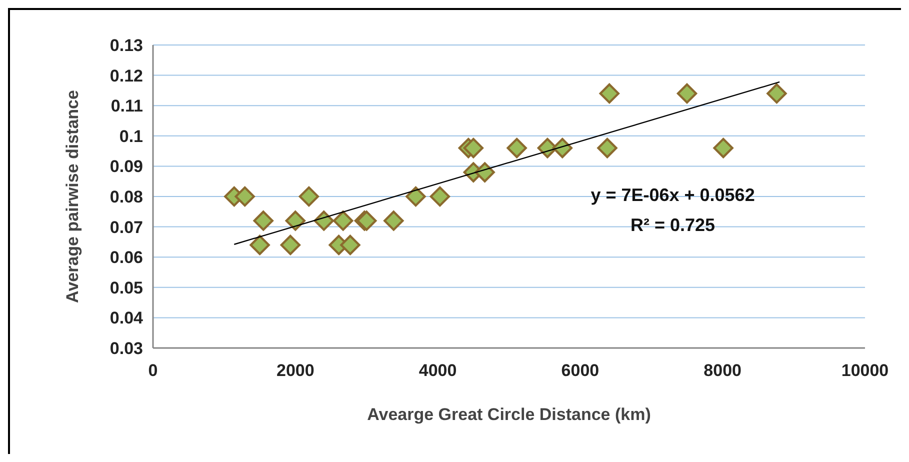  What do you see at coordinates (509, 414) in the screenshot?
I see `x-axis-title: Avearge Great Circle Distance (km)` at bounding box center [509, 414].